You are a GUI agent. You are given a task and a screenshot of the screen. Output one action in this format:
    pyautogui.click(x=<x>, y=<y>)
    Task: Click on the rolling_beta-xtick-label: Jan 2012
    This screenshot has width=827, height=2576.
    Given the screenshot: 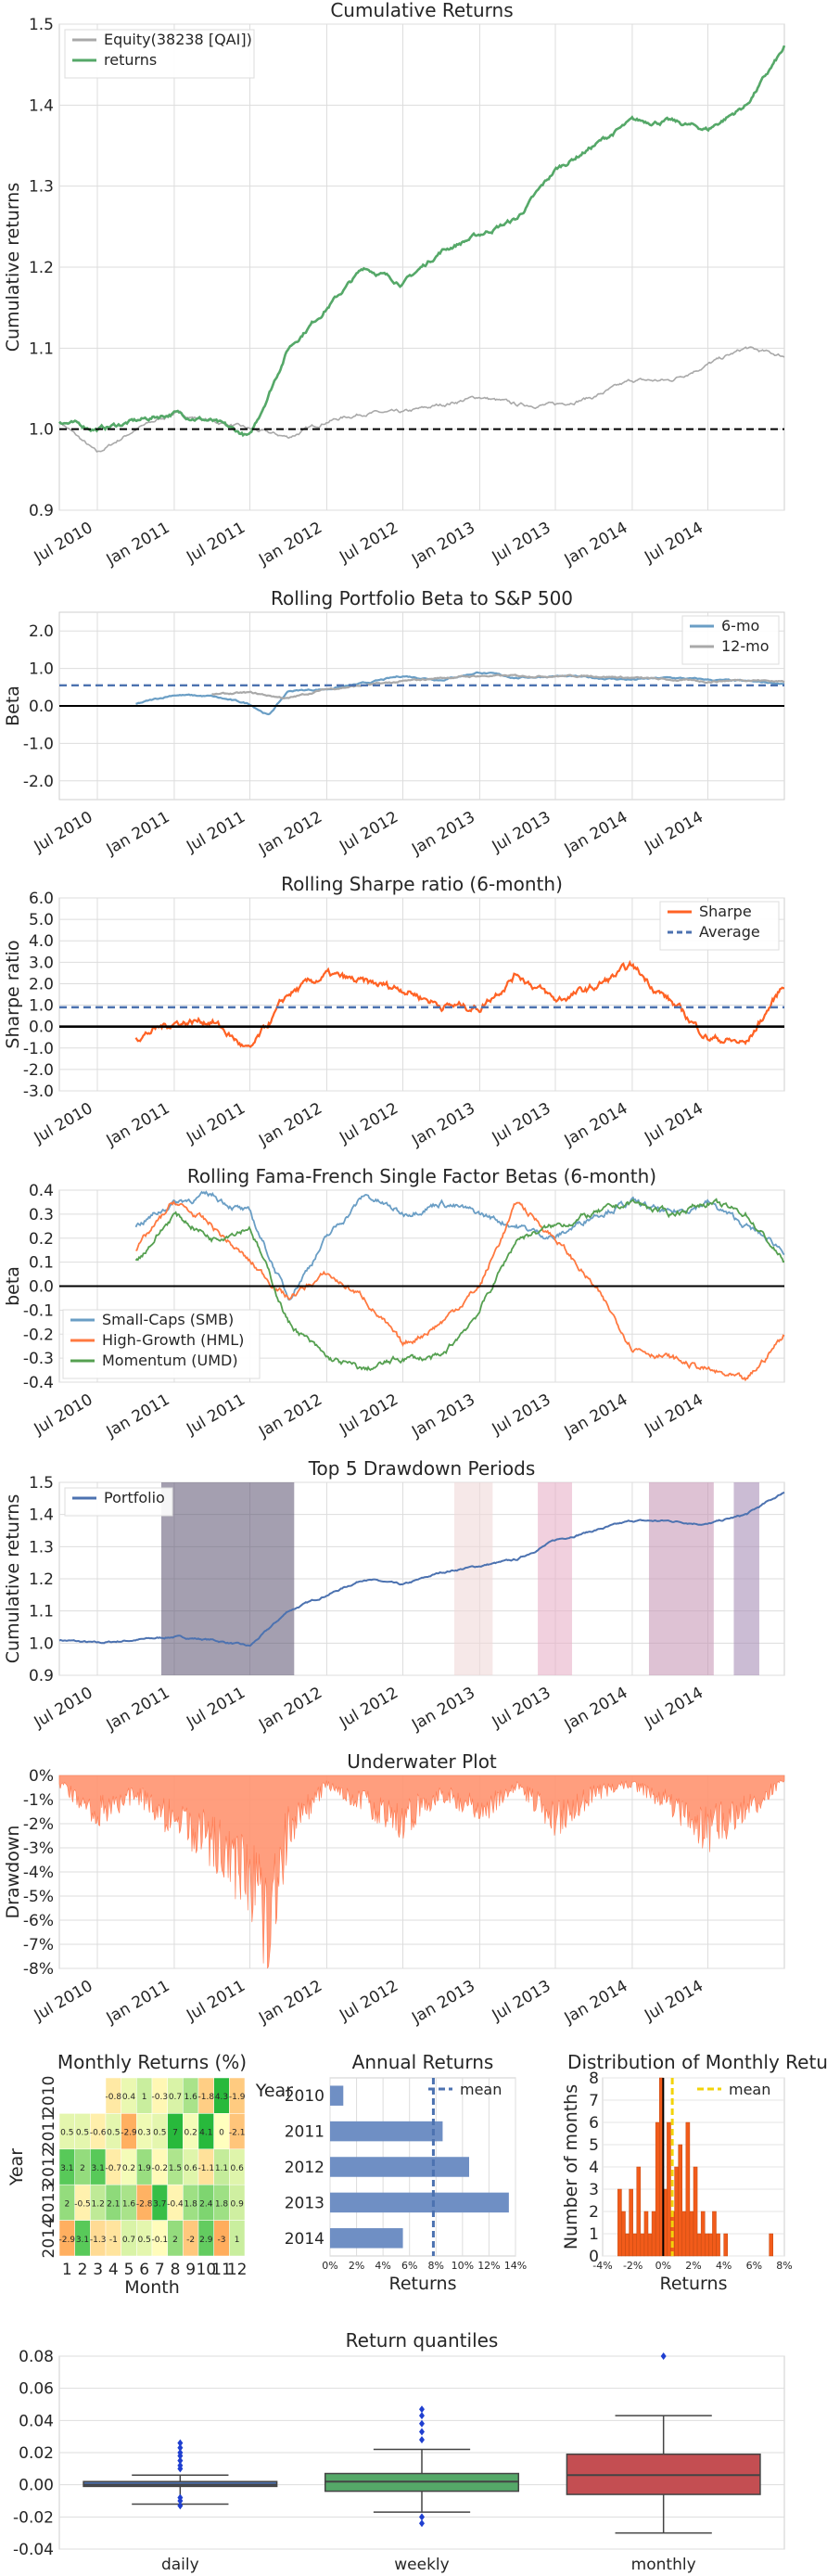 What is the action you would take?
    pyautogui.click(x=290, y=833)
    